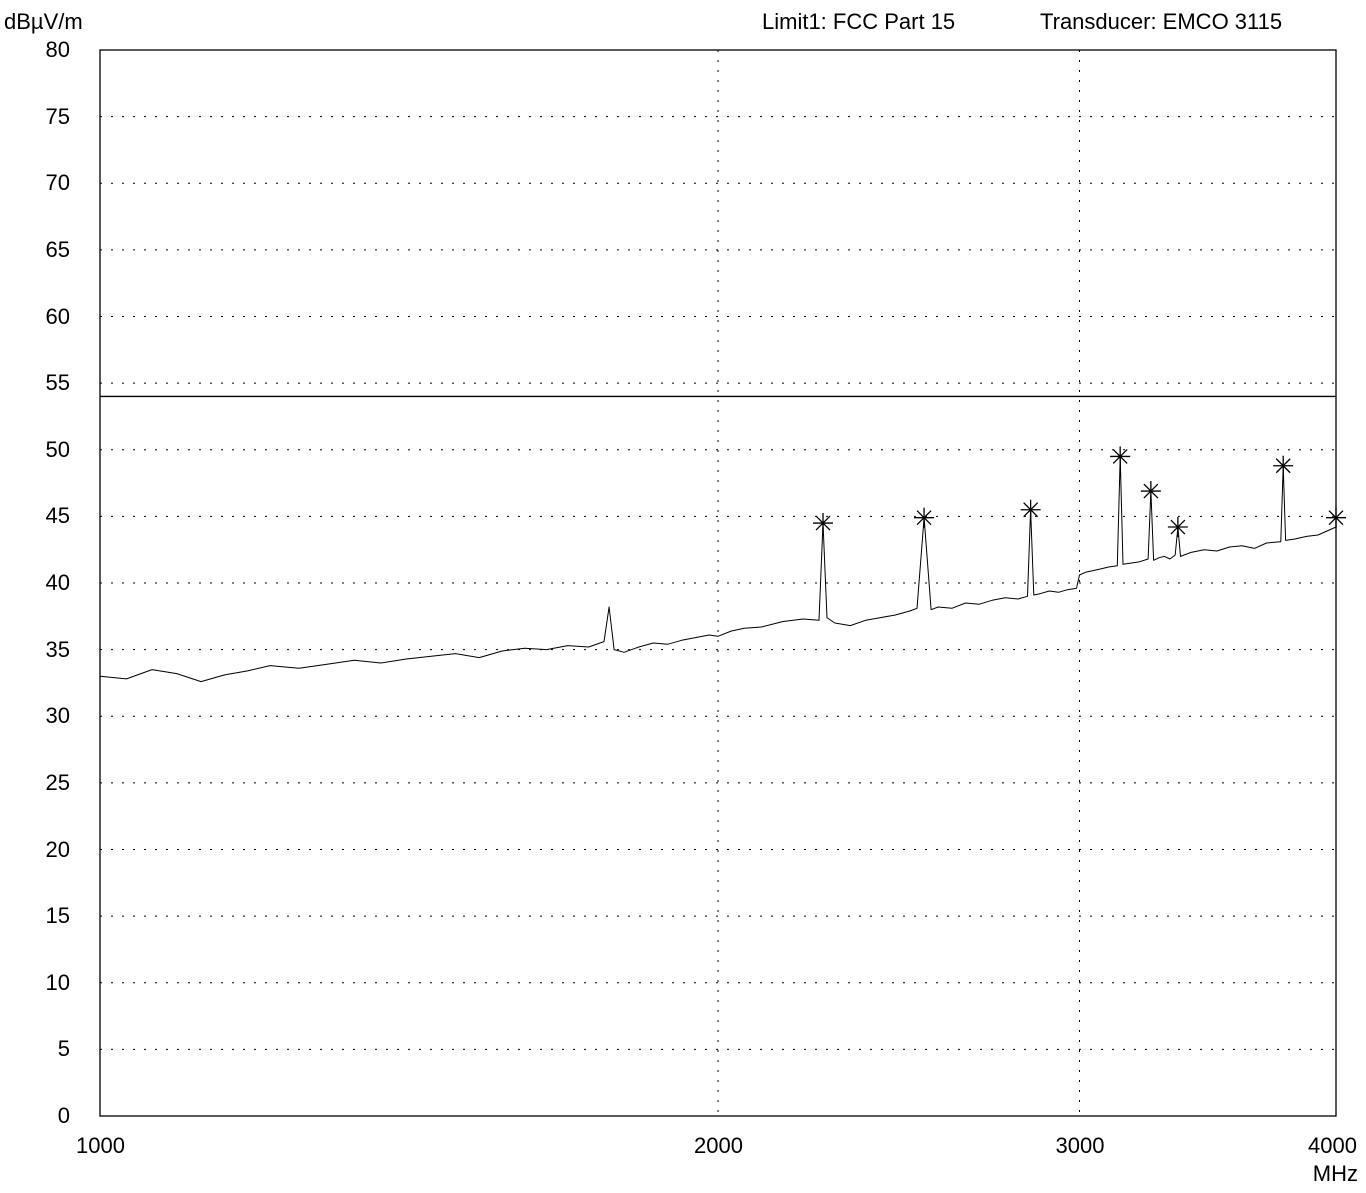 Image resolution: width=1366 pixels, height=1193 pixels. What do you see at coordinates (1332, 1145) in the screenshot?
I see `x-tick-label-4000: 4000` at bounding box center [1332, 1145].